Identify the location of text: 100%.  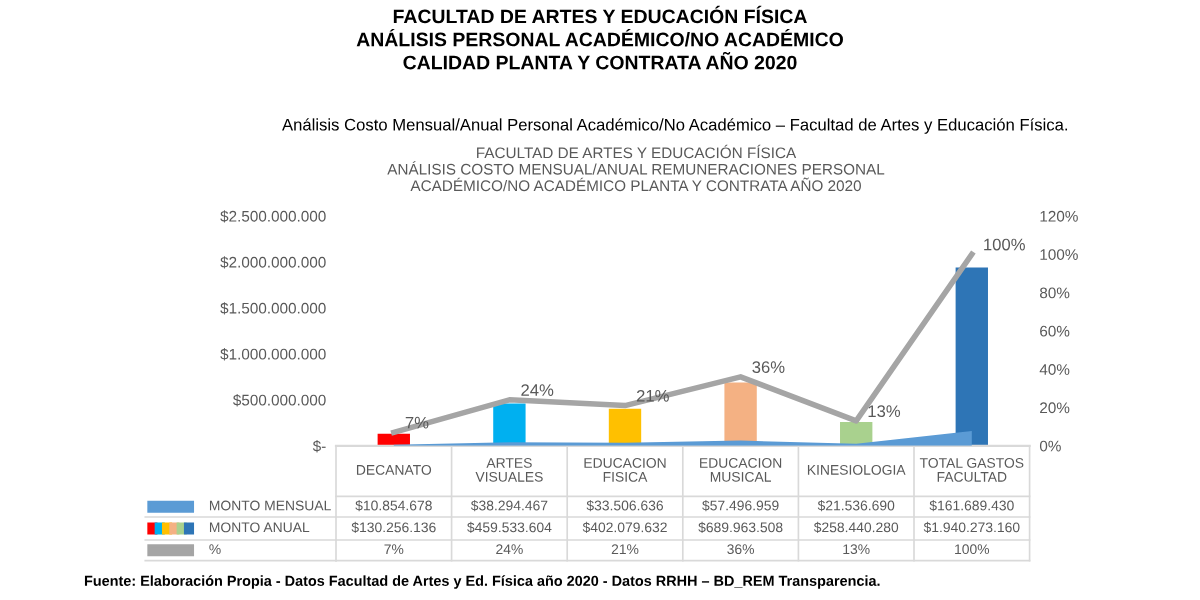
(1004, 244).